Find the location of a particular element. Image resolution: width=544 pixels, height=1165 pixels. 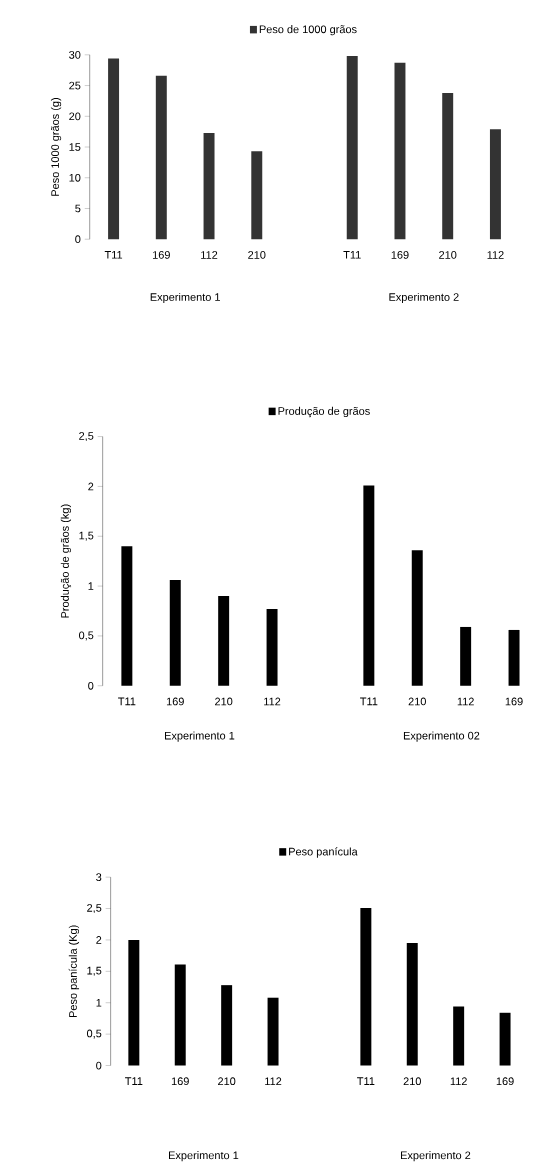

legend-label: Peso de 1000 grãos is located at coordinates (308, 30).